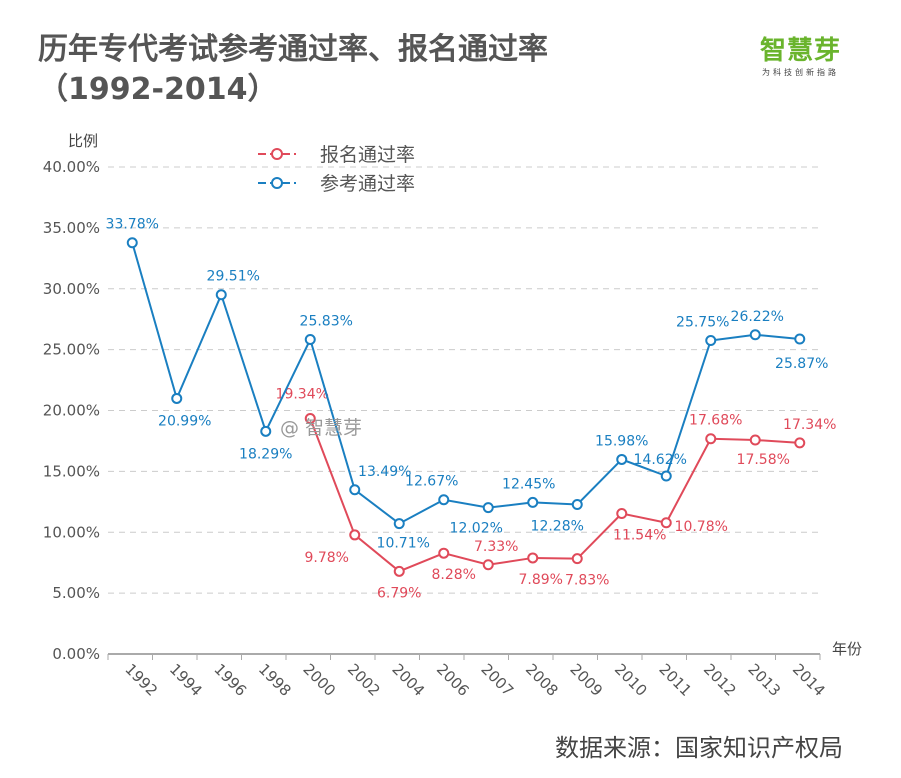 The image size is (901, 778). I want to click on y-tick-label: 10.00%, so click(71, 532).